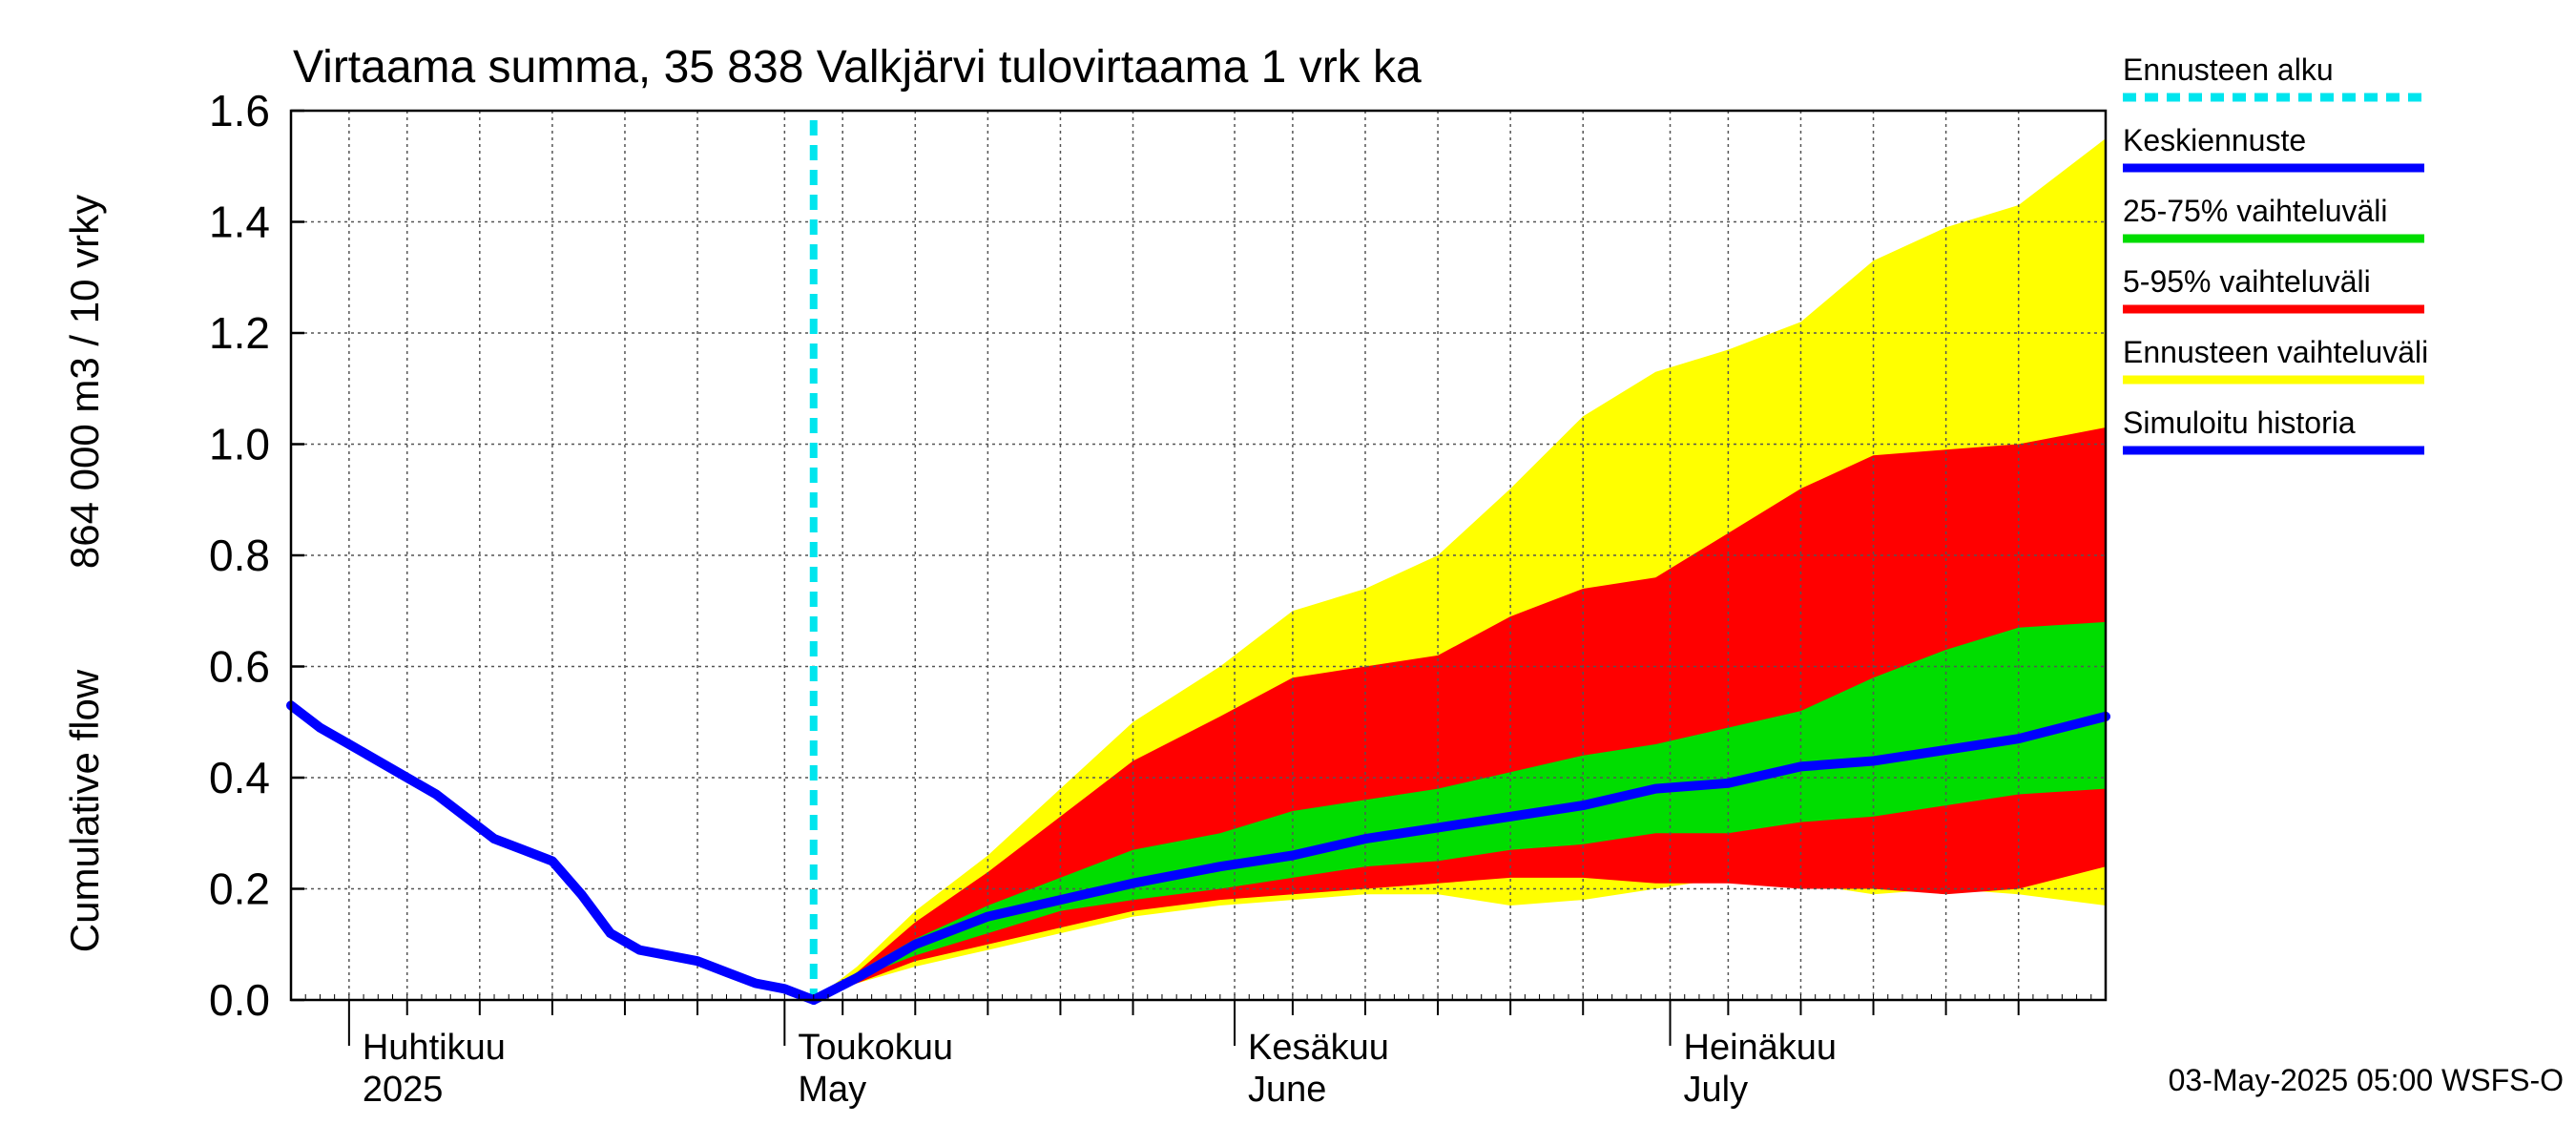 The width and height of the screenshot is (2576, 1145). I want to click on y-tick-label: 1.2, so click(239, 333).